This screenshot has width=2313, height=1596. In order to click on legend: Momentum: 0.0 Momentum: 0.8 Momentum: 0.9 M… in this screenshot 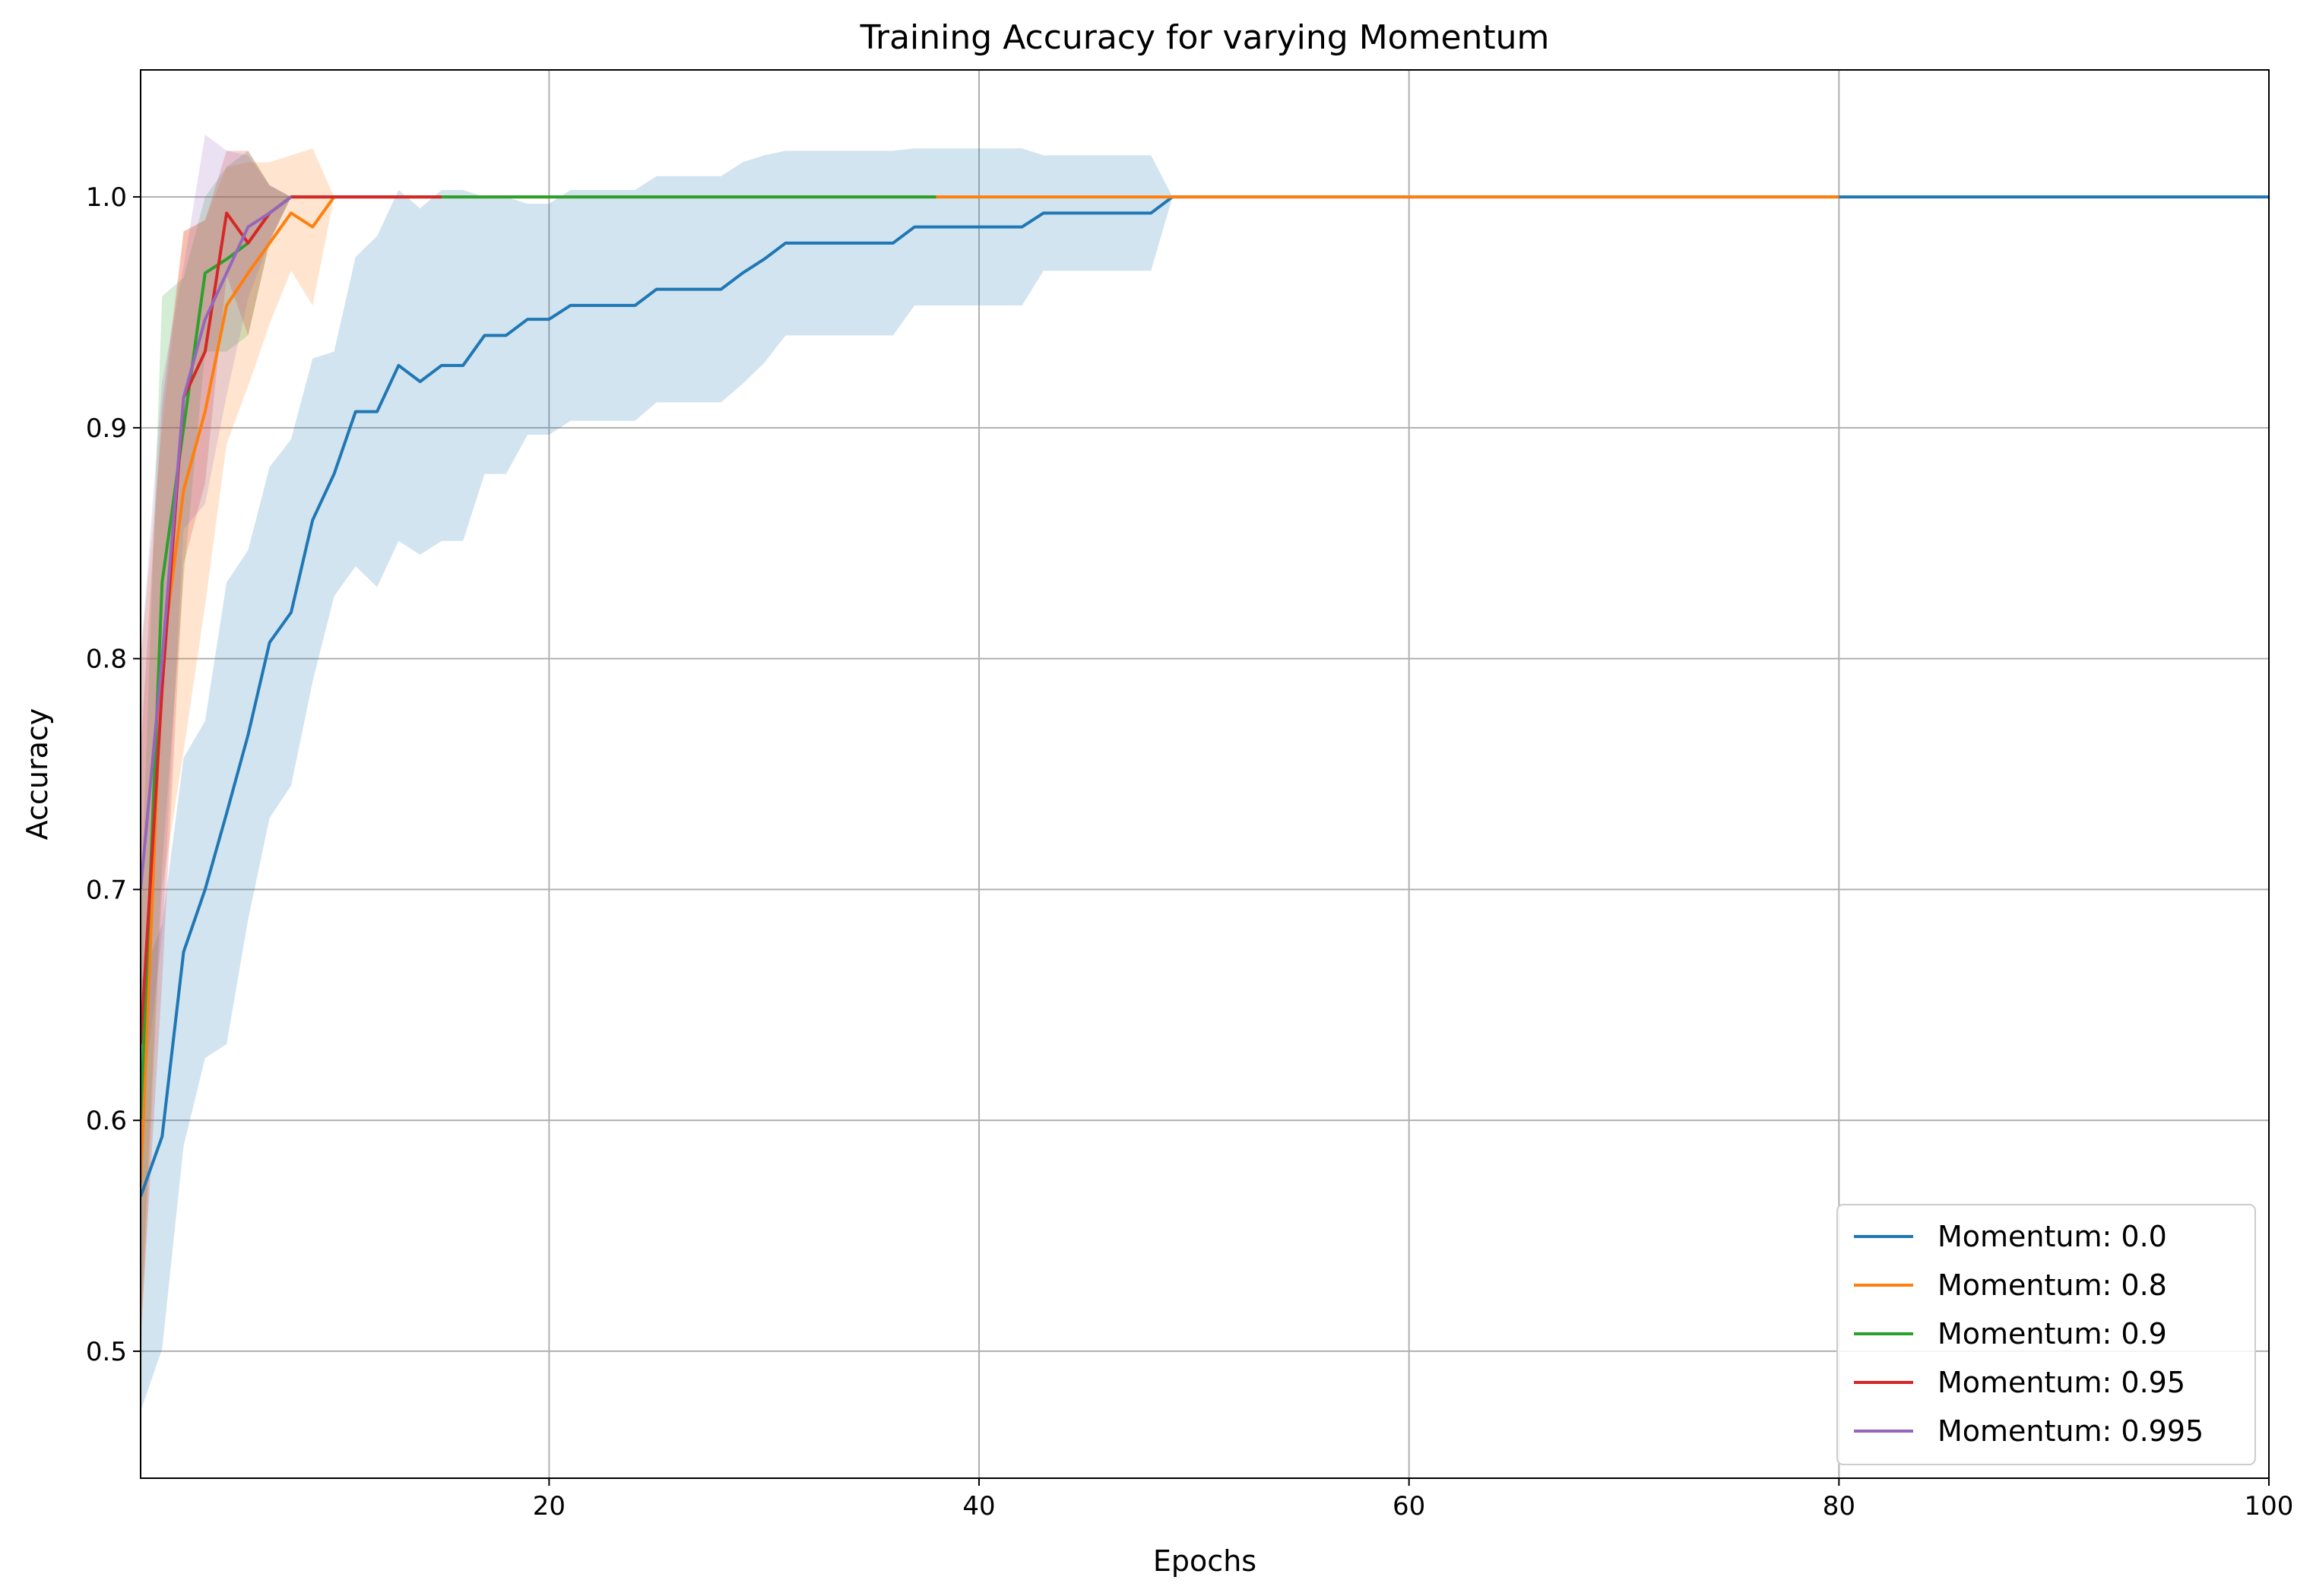, I will do `click(2046, 1334)`.